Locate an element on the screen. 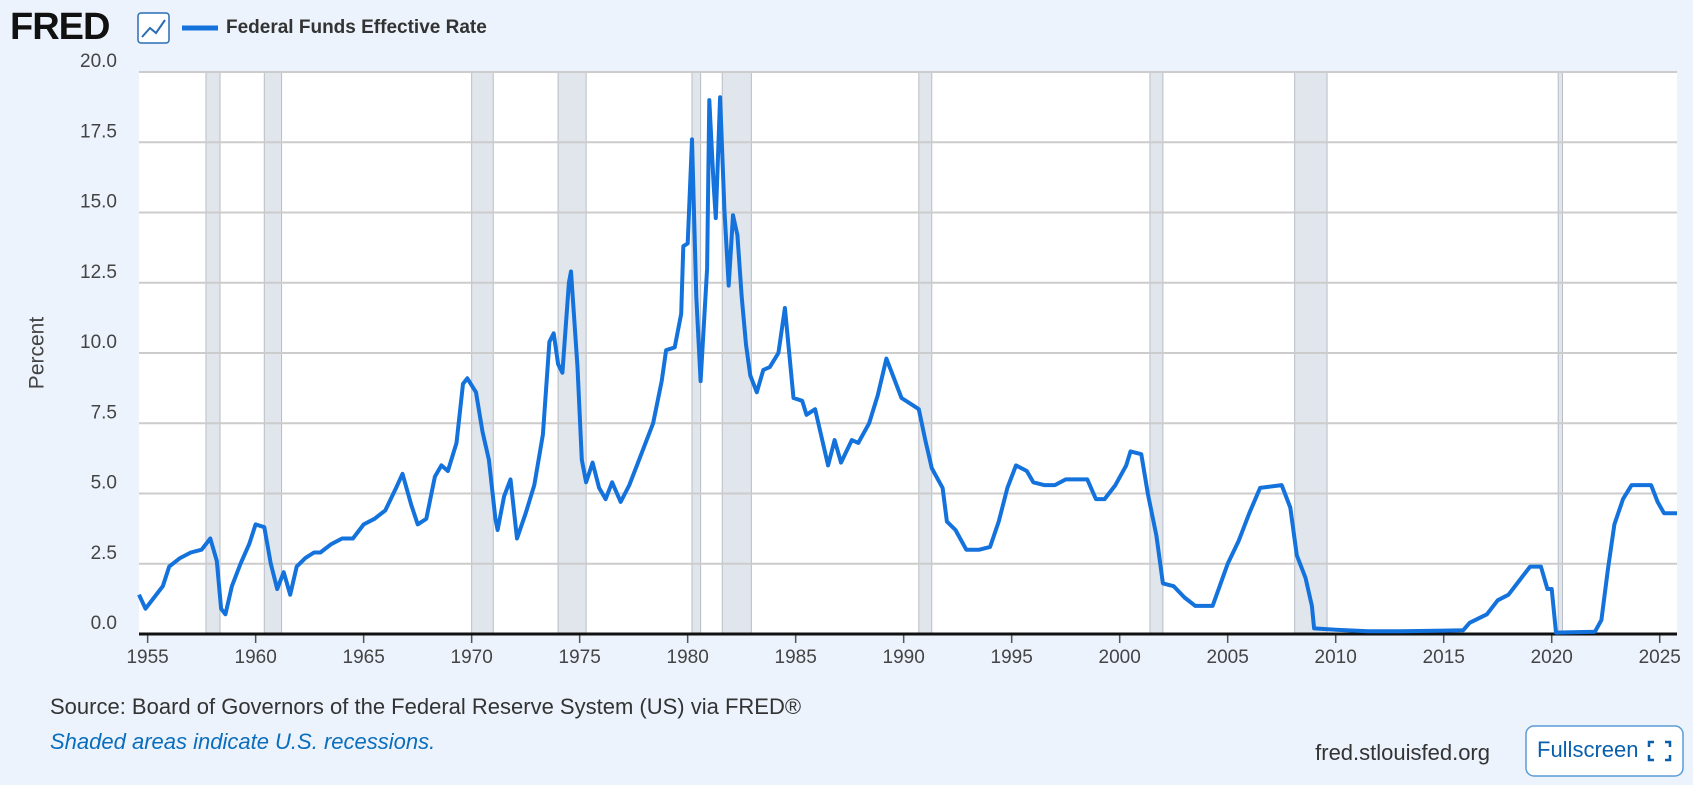 This screenshot has height=785, width=1693. x-tick-label: 2015 is located at coordinates (1444, 657).